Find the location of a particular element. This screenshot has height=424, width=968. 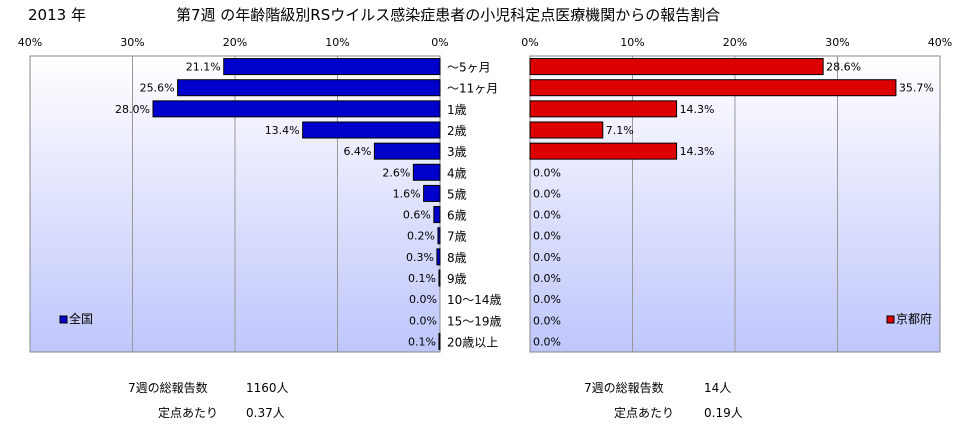

category-label: 6歳 is located at coordinates (457, 216).